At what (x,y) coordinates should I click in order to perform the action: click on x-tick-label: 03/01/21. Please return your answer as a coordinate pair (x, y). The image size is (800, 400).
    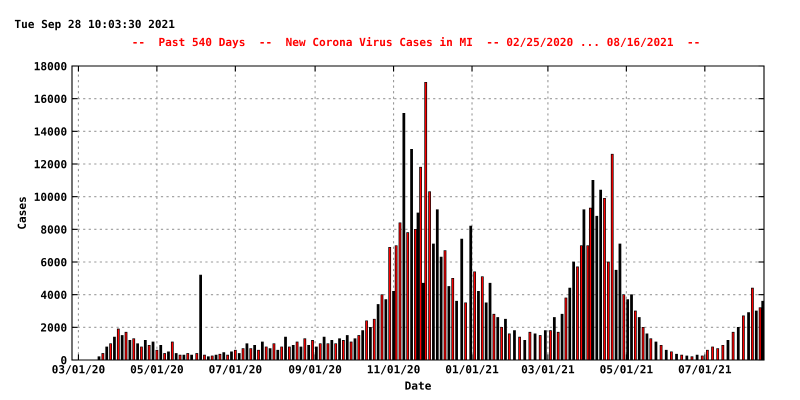
    Looking at the image, I should click on (548, 369).